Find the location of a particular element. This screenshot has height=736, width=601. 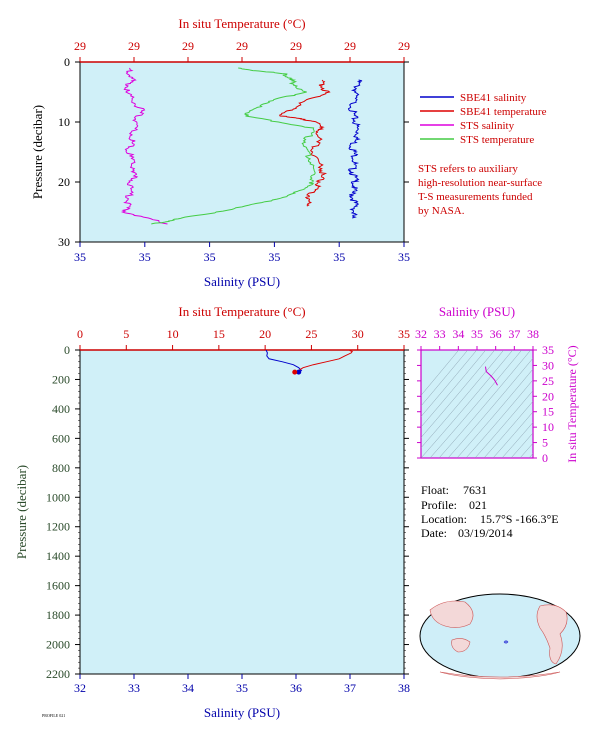

lower-sal-axis-title: Salinity (PSU) is located at coordinates (242, 712).